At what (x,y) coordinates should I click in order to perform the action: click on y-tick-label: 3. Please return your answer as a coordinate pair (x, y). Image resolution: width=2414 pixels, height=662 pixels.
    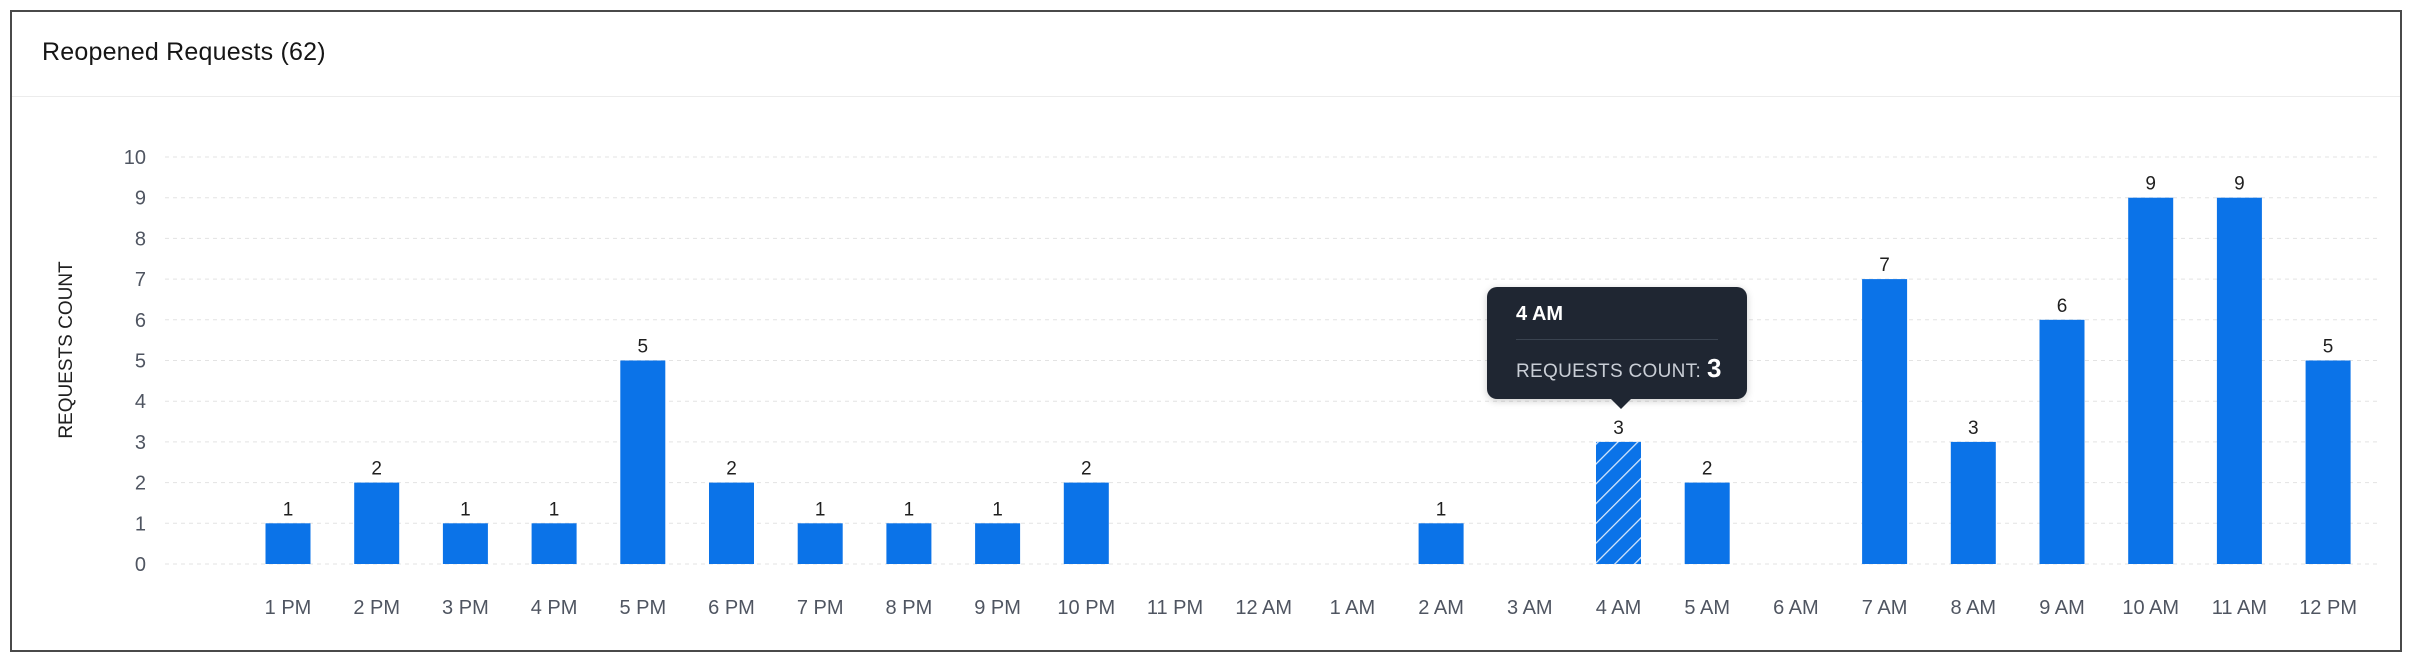
    Looking at the image, I should click on (140, 443).